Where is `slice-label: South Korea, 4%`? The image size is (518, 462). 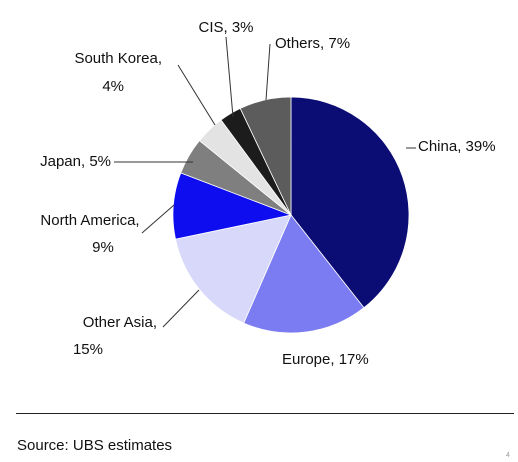
slice-label: South Korea, 4% is located at coordinates (118, 72).